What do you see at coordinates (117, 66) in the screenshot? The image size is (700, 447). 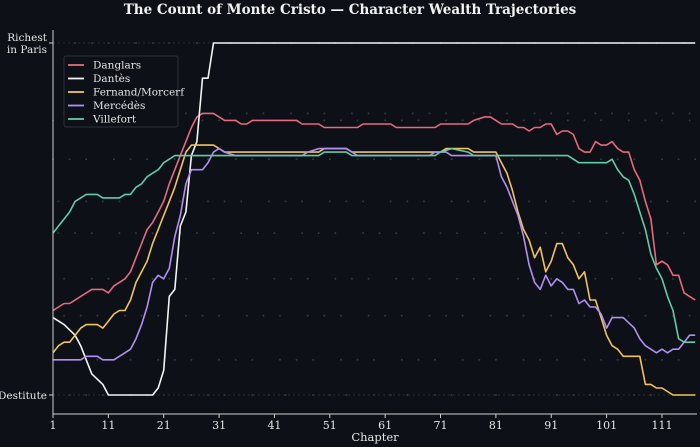 I see `legend-item-danglars: Danglars` at bounding box center [117, 66].